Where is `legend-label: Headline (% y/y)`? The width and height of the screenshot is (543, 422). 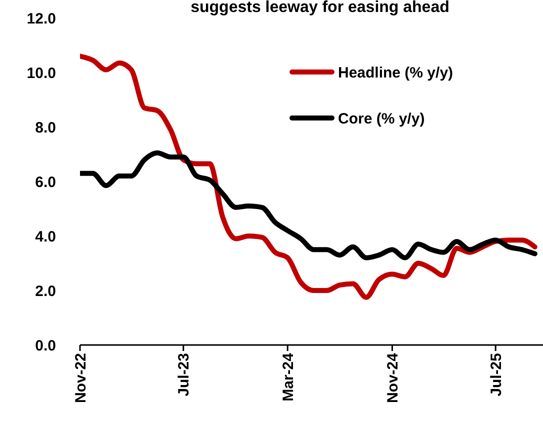
legend-label: Headline (% y/y) is located at coordinates (396, 73).